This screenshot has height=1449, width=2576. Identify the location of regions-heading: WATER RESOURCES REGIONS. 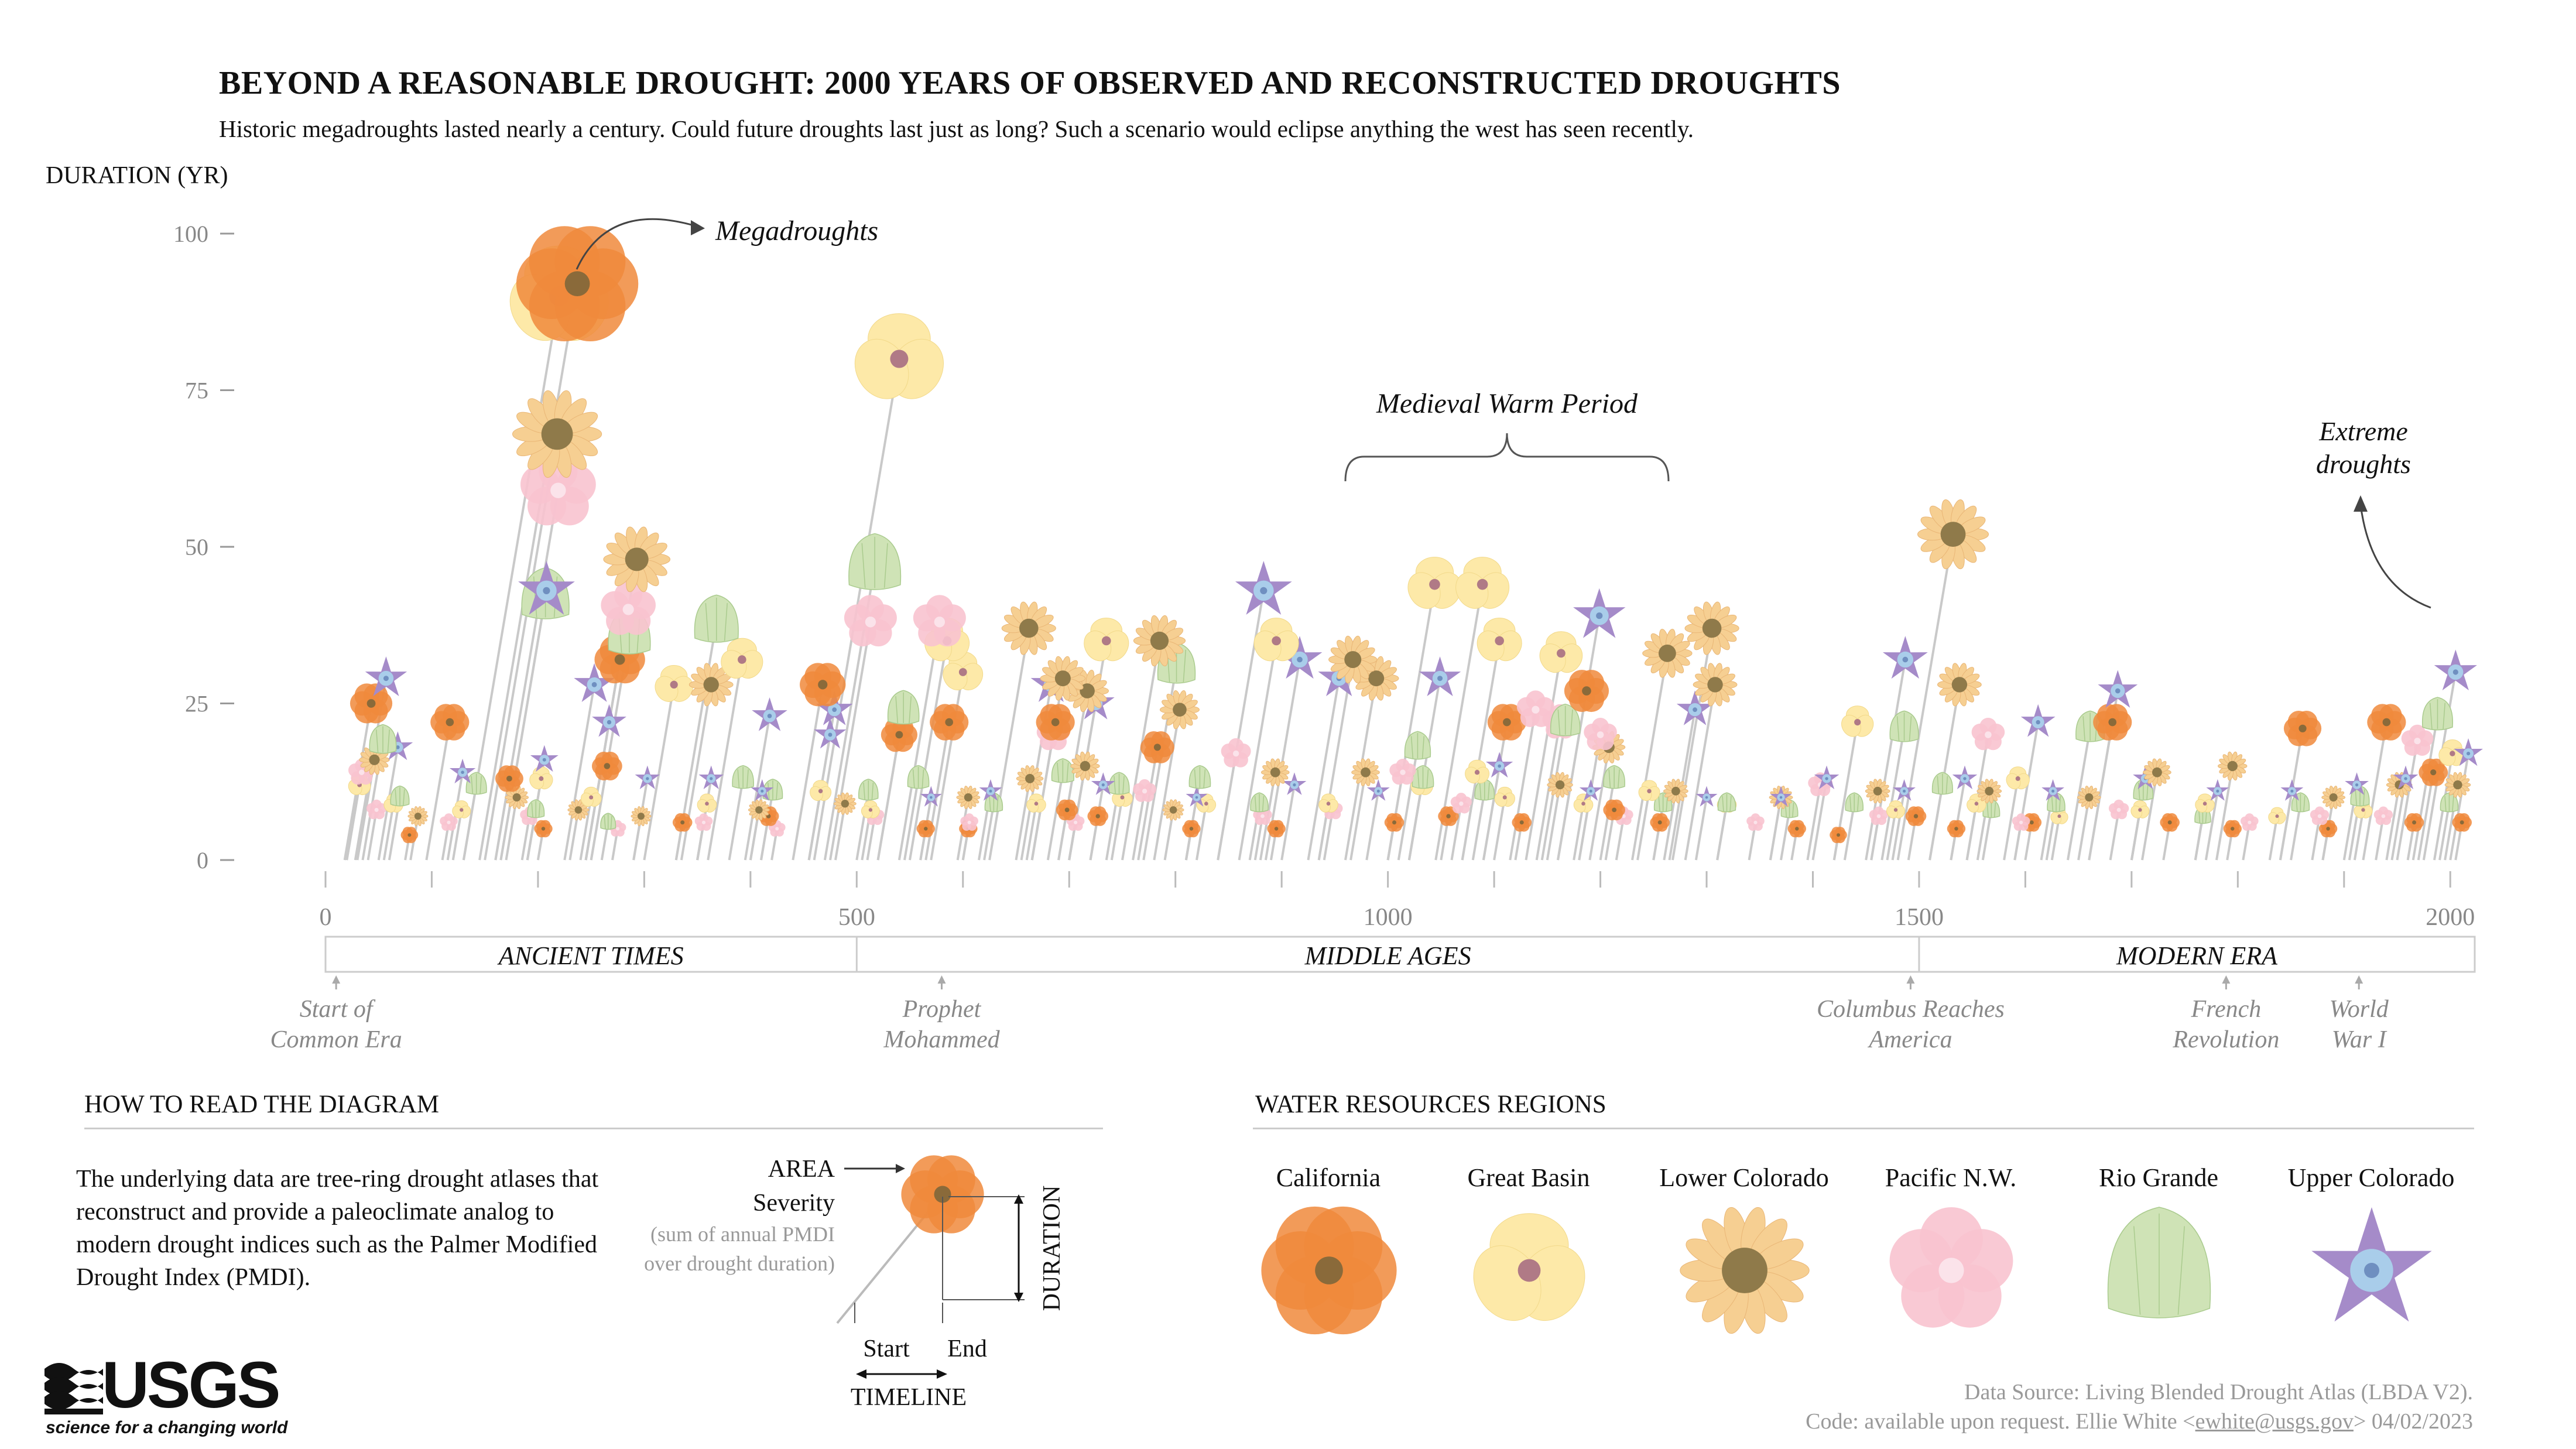
(1430, 1104).